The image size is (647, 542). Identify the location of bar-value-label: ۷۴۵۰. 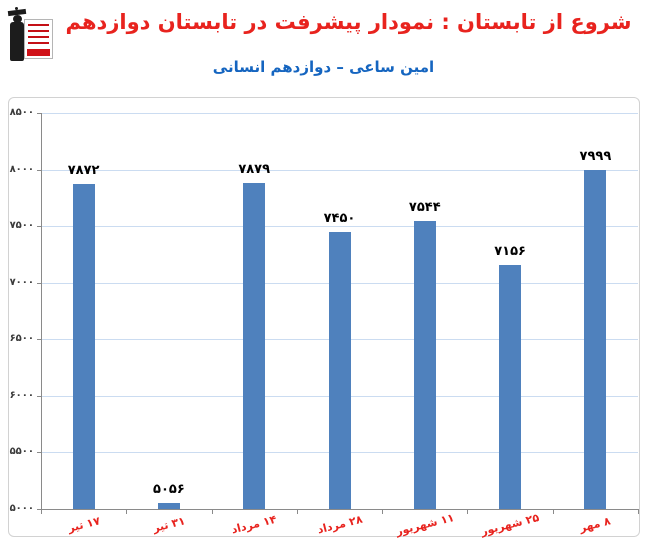
(339, 218).